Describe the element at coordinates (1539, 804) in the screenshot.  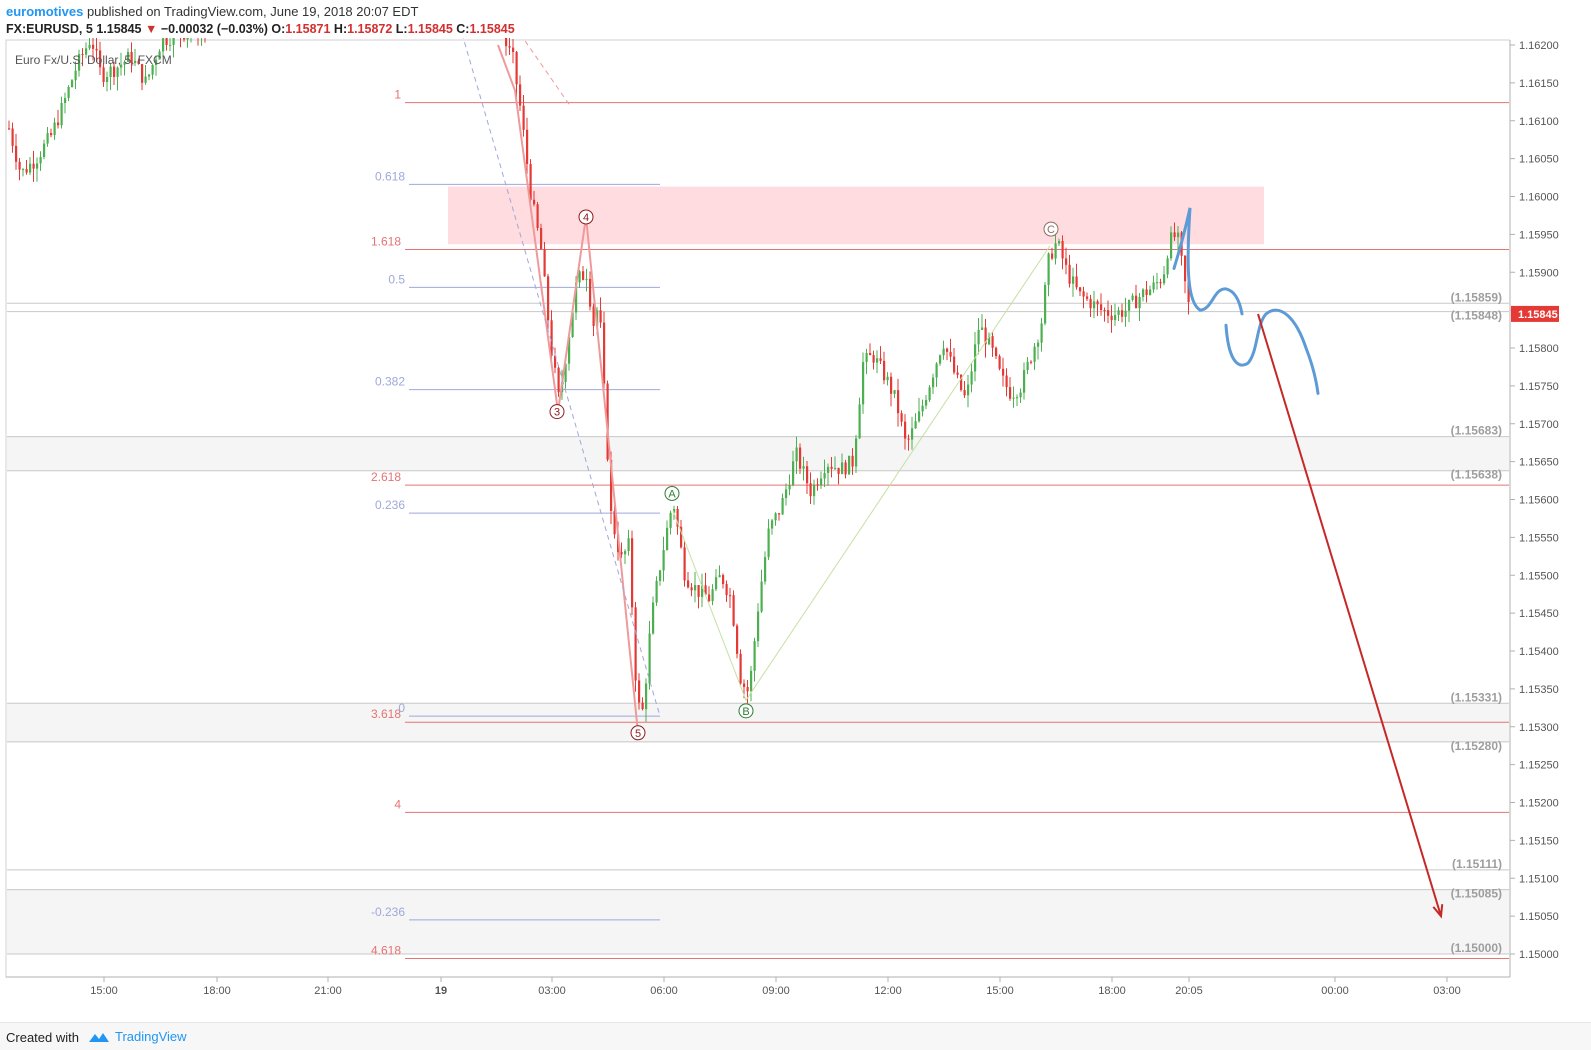
I see `price-tick-label: 1.15200` at that location.